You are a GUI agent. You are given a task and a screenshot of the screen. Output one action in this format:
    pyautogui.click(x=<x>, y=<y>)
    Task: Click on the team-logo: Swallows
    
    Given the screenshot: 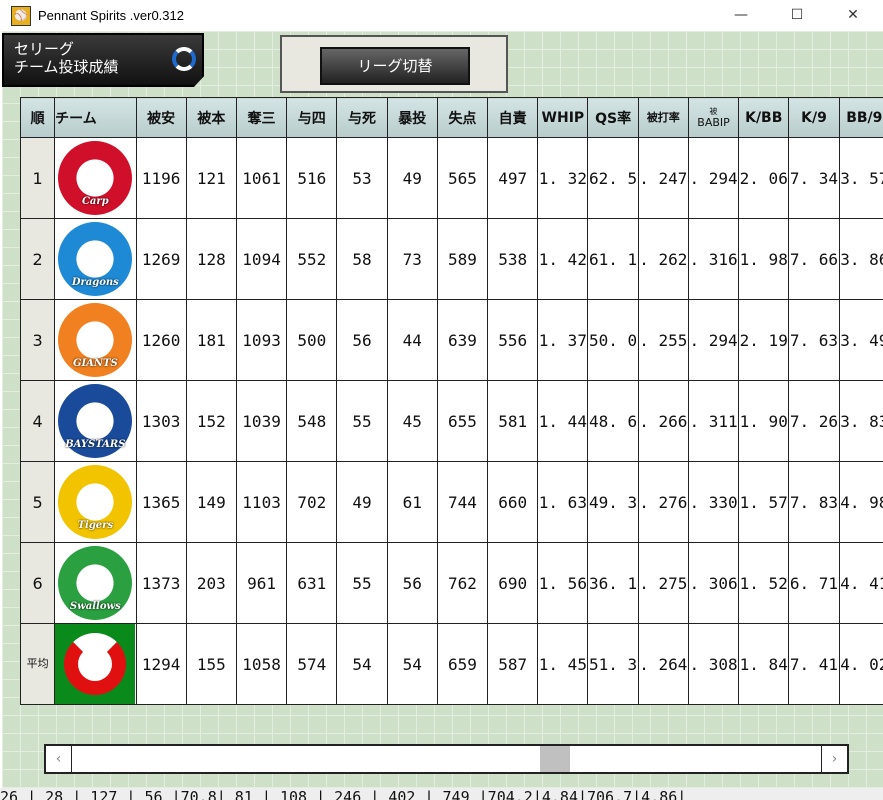 What is the action you would take?
    pyautogui.click(x=95, y=583)
    